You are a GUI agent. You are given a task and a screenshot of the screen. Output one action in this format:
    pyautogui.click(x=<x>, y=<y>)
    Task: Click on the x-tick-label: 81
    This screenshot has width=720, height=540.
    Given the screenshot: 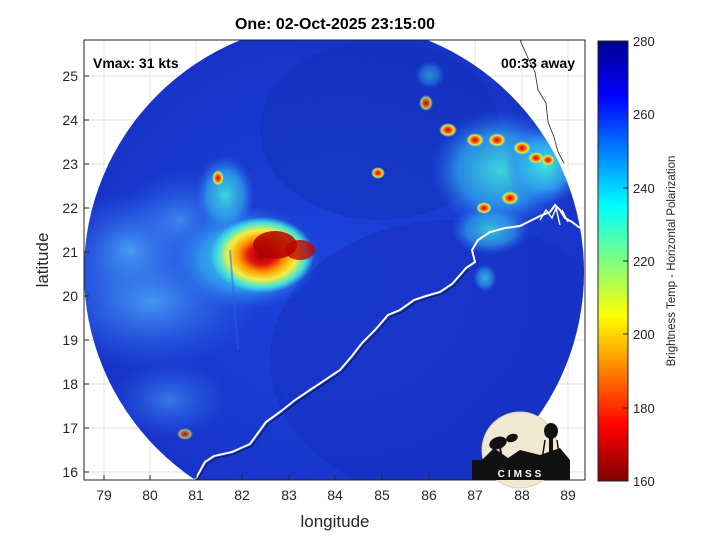 What is the action you would take?
    pyautogui.click(x=196, y=495)
    